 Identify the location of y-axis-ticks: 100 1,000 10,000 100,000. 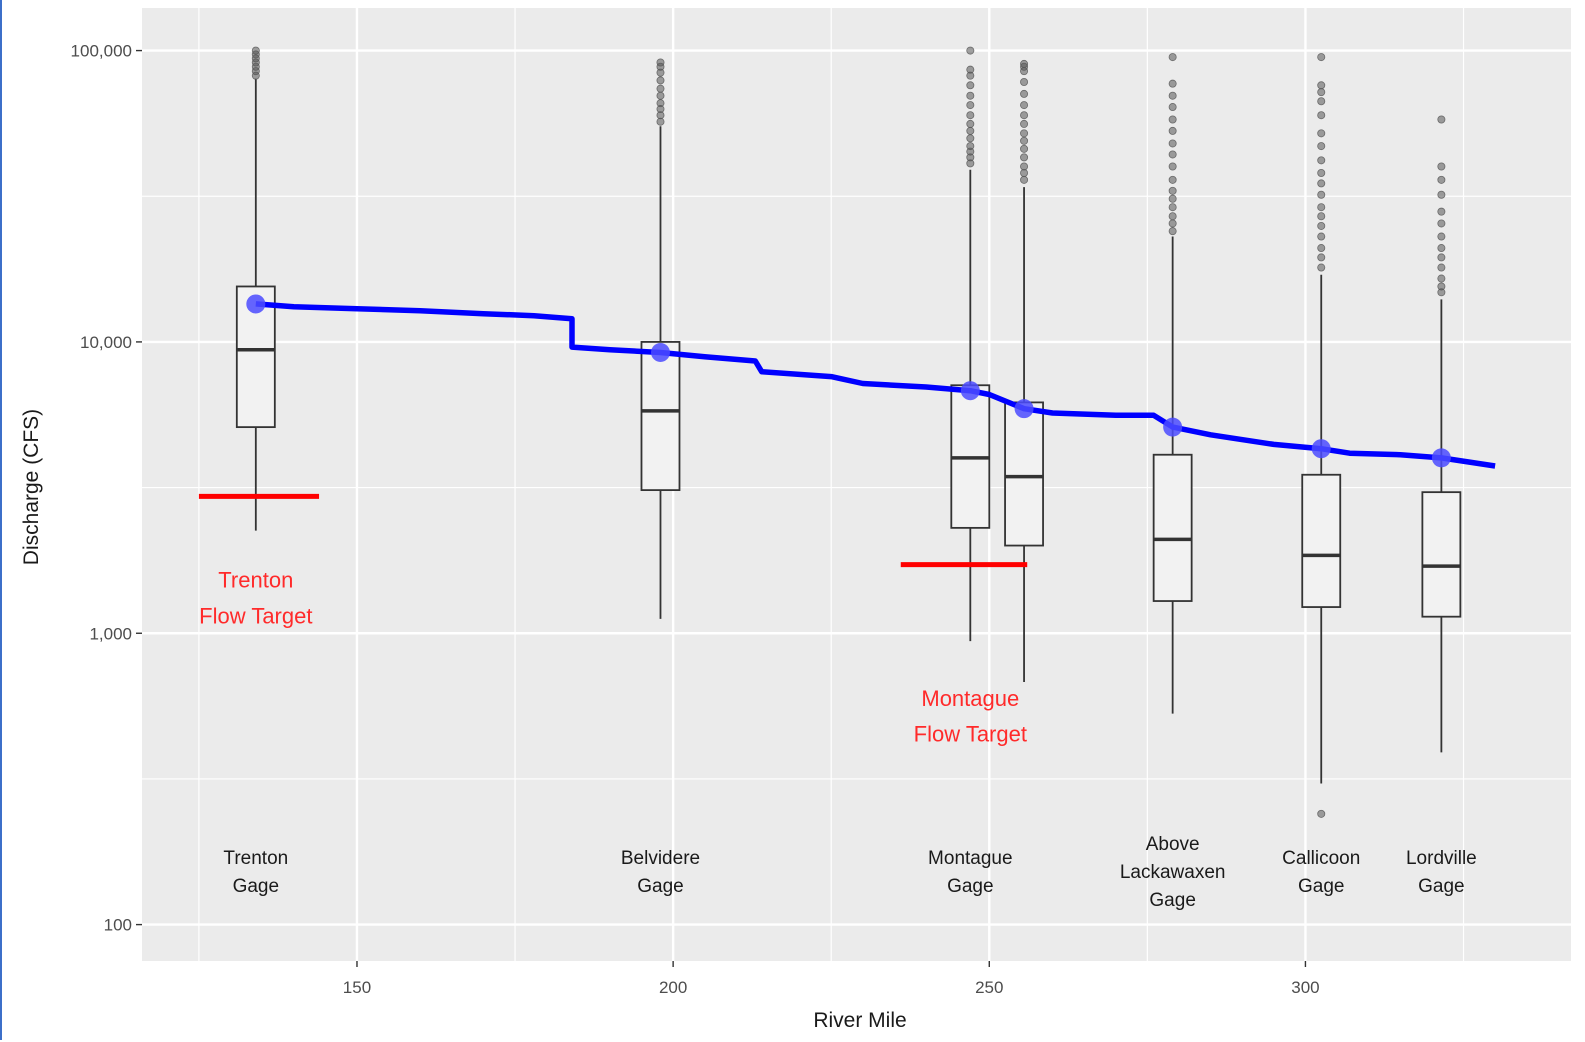
(106, 488).